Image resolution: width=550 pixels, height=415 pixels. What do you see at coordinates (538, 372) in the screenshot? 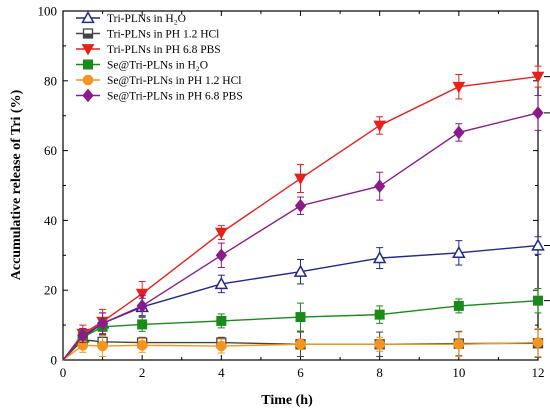
I see `x-tick-label: 12` at bounding box center [538, 372].